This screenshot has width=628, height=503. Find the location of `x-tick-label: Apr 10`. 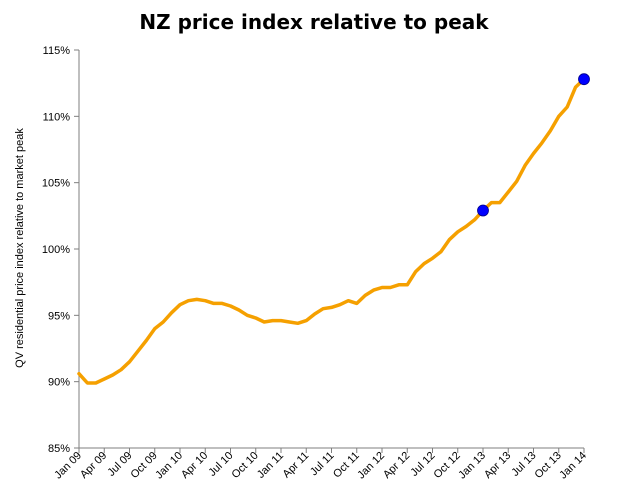

x-tick-label: Apr 10 is located at coordinates (194, 465).